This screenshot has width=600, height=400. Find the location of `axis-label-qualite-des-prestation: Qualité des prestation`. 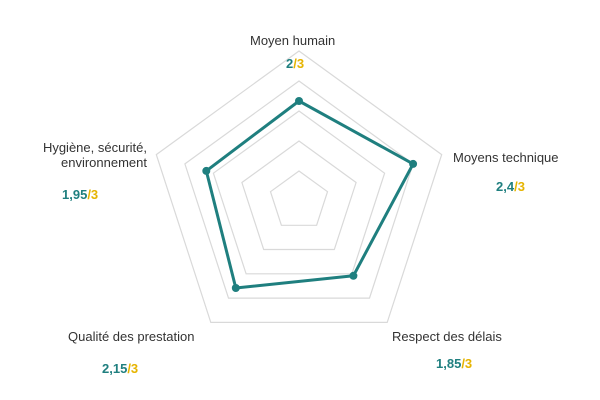

axis-label-qualite-des-prestation: Qualité des prestation is located at coordinates (131, 336).